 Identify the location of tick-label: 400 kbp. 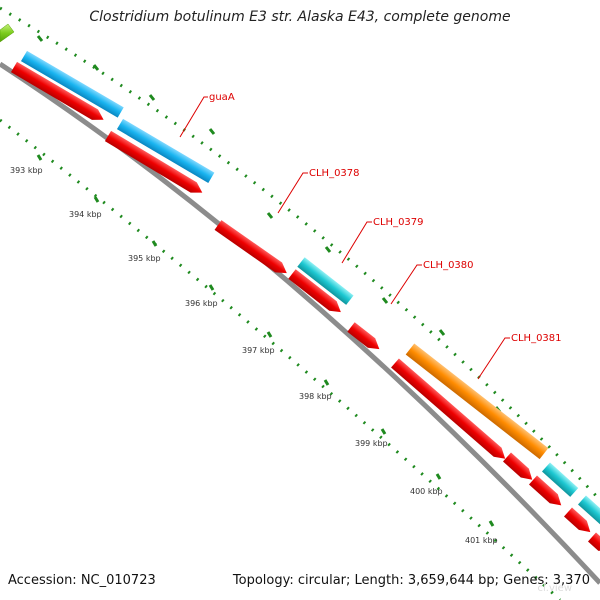
(426, 491).